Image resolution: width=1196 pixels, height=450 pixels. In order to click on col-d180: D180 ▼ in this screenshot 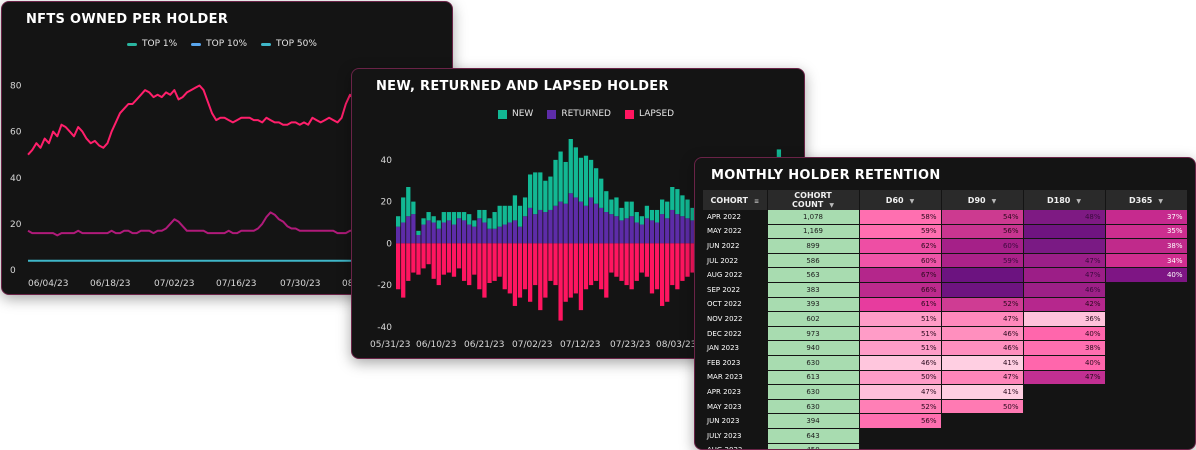, I will do `click(1064, 200)`.